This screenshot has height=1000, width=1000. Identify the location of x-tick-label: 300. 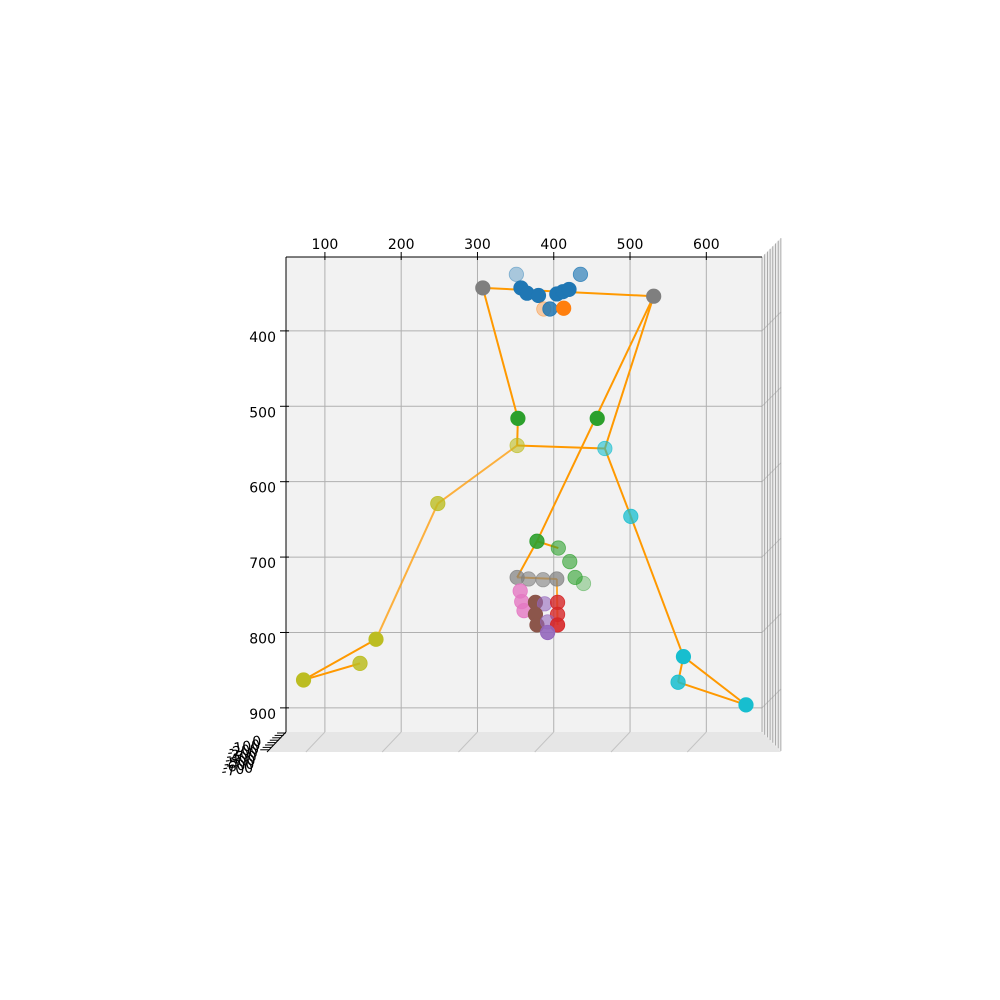
(477, 245).